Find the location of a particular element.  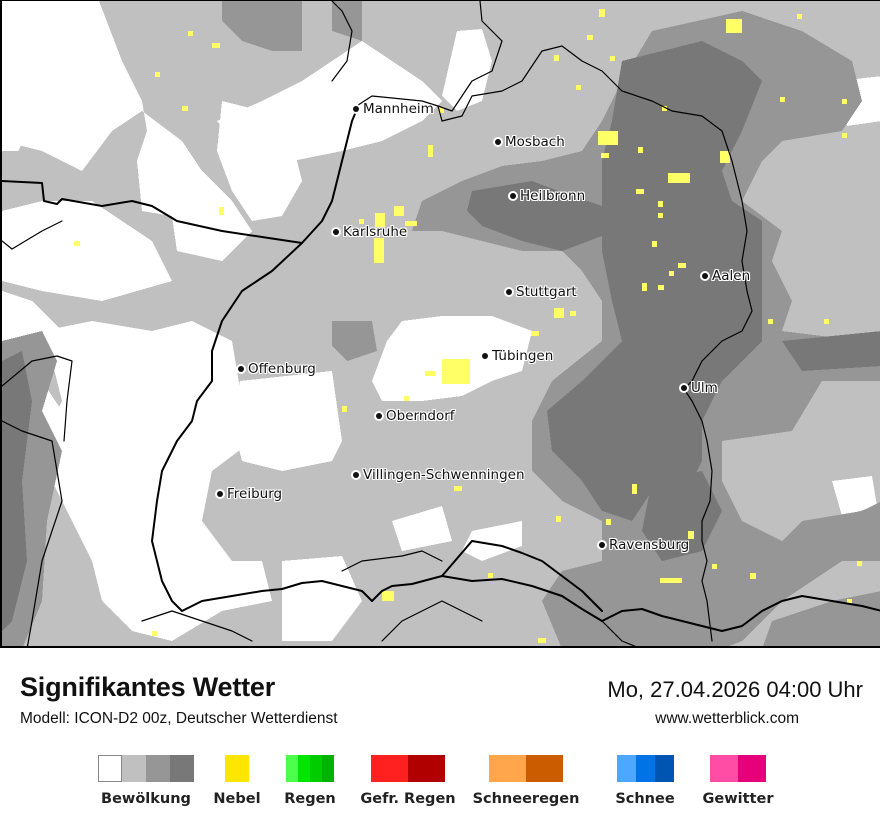

legend-item-gefr-regen: Gefr. Regen is located at coordinates (408, 781).